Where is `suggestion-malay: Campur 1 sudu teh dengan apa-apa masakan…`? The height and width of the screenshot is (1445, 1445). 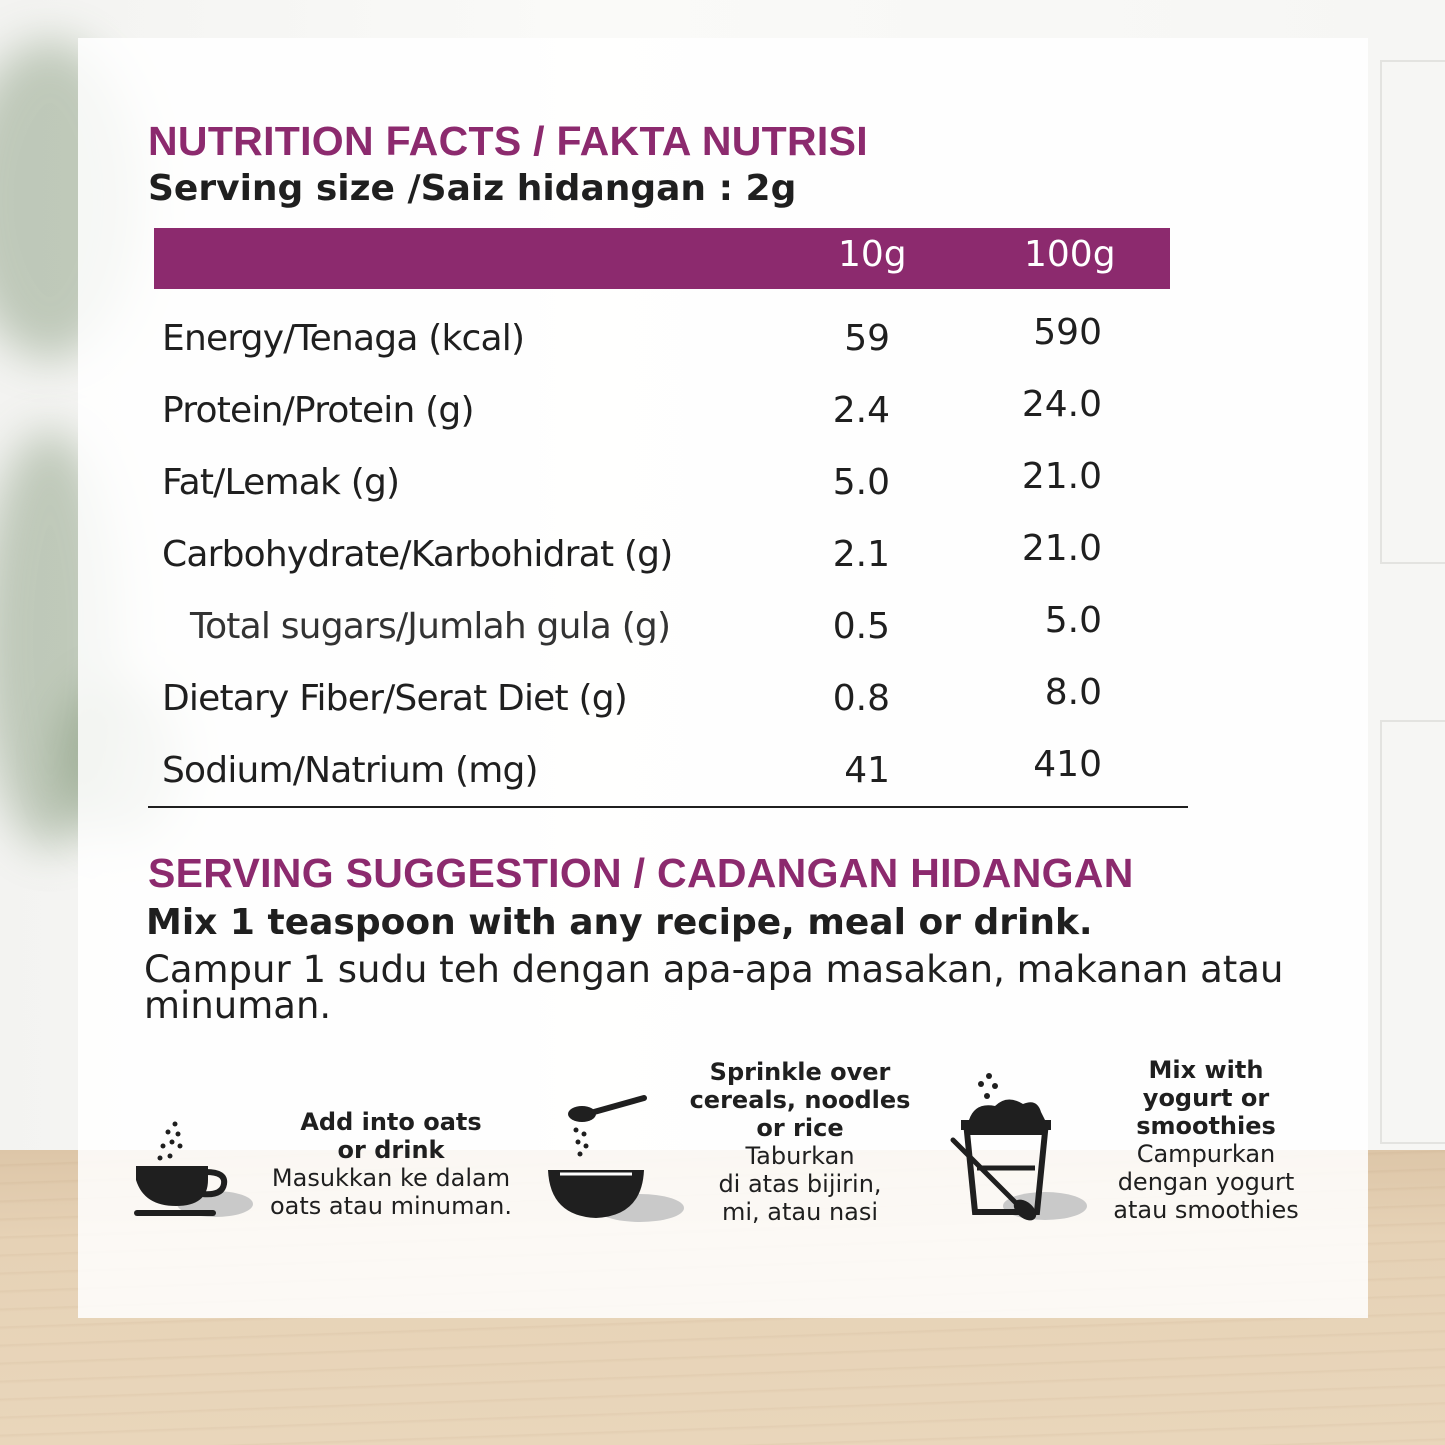 suggestion-malay: Campur 1 sudu teh dengan apa-apa masakan… is located at coordinates (714, 987).